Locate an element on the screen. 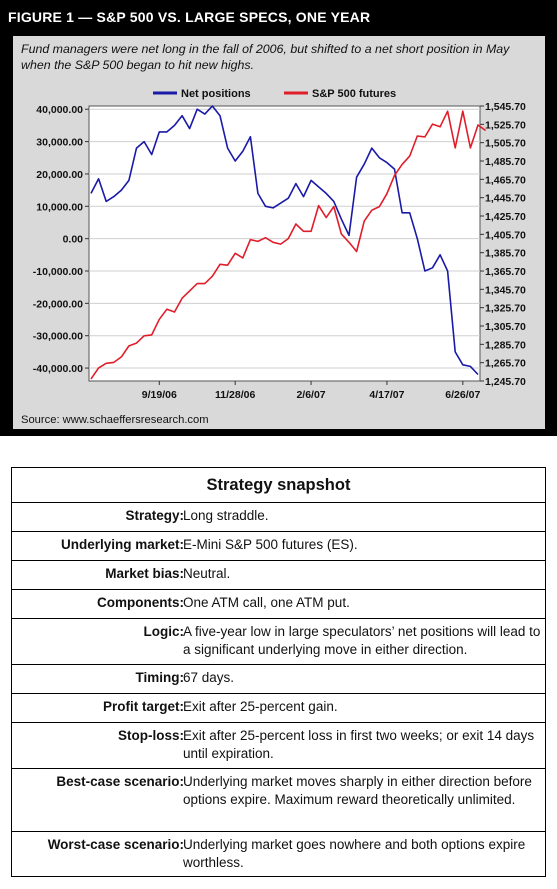 This screenshot has height=889, width=557. right-tick-label: 1,285.70 is located at coordinates (505, 345).